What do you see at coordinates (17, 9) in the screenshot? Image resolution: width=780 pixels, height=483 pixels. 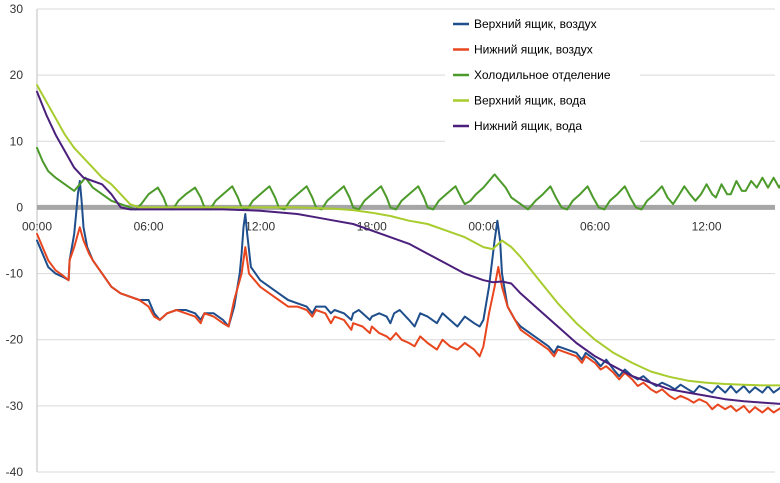 I see `y-tick-label: 30` at bounding box center [17, 9].